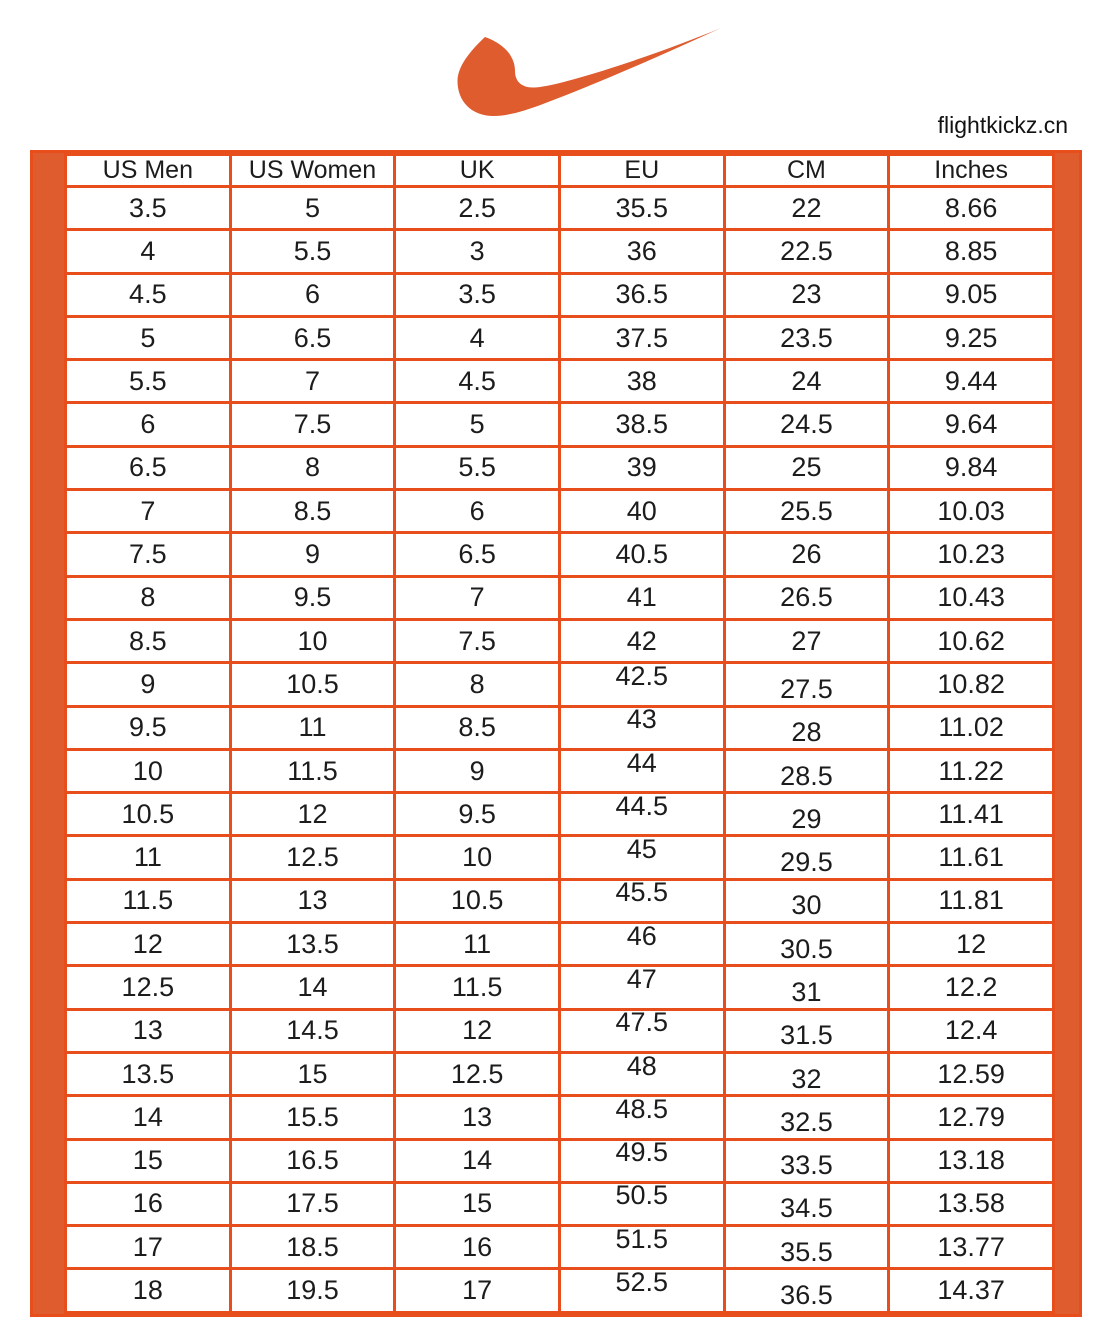 The image size is (1100, 1337). What do you see at coordinates (148, 294) in the screenshot?
I see `table-cell-value: 4.5` at bounding box center [148, 294].